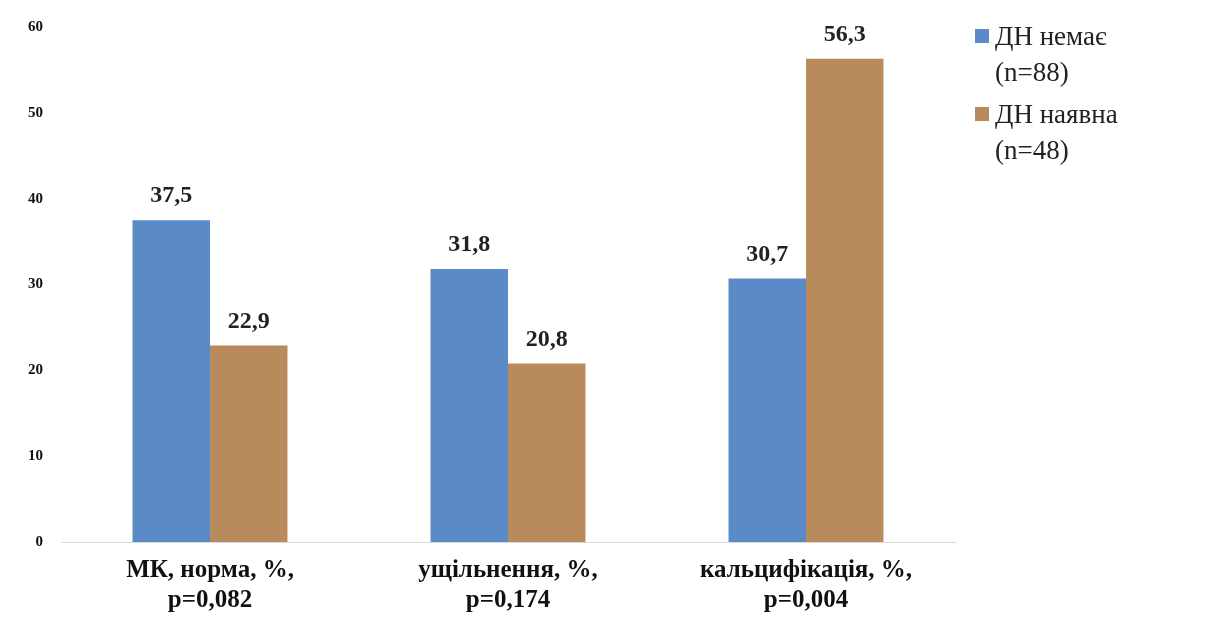 Image resolution: width=1229 pixels, height=635 pixels. What do you see at coordinates (35, 283) in the screenshot?
I see `y-tick-label: 30` at bounding box center [35, 283].